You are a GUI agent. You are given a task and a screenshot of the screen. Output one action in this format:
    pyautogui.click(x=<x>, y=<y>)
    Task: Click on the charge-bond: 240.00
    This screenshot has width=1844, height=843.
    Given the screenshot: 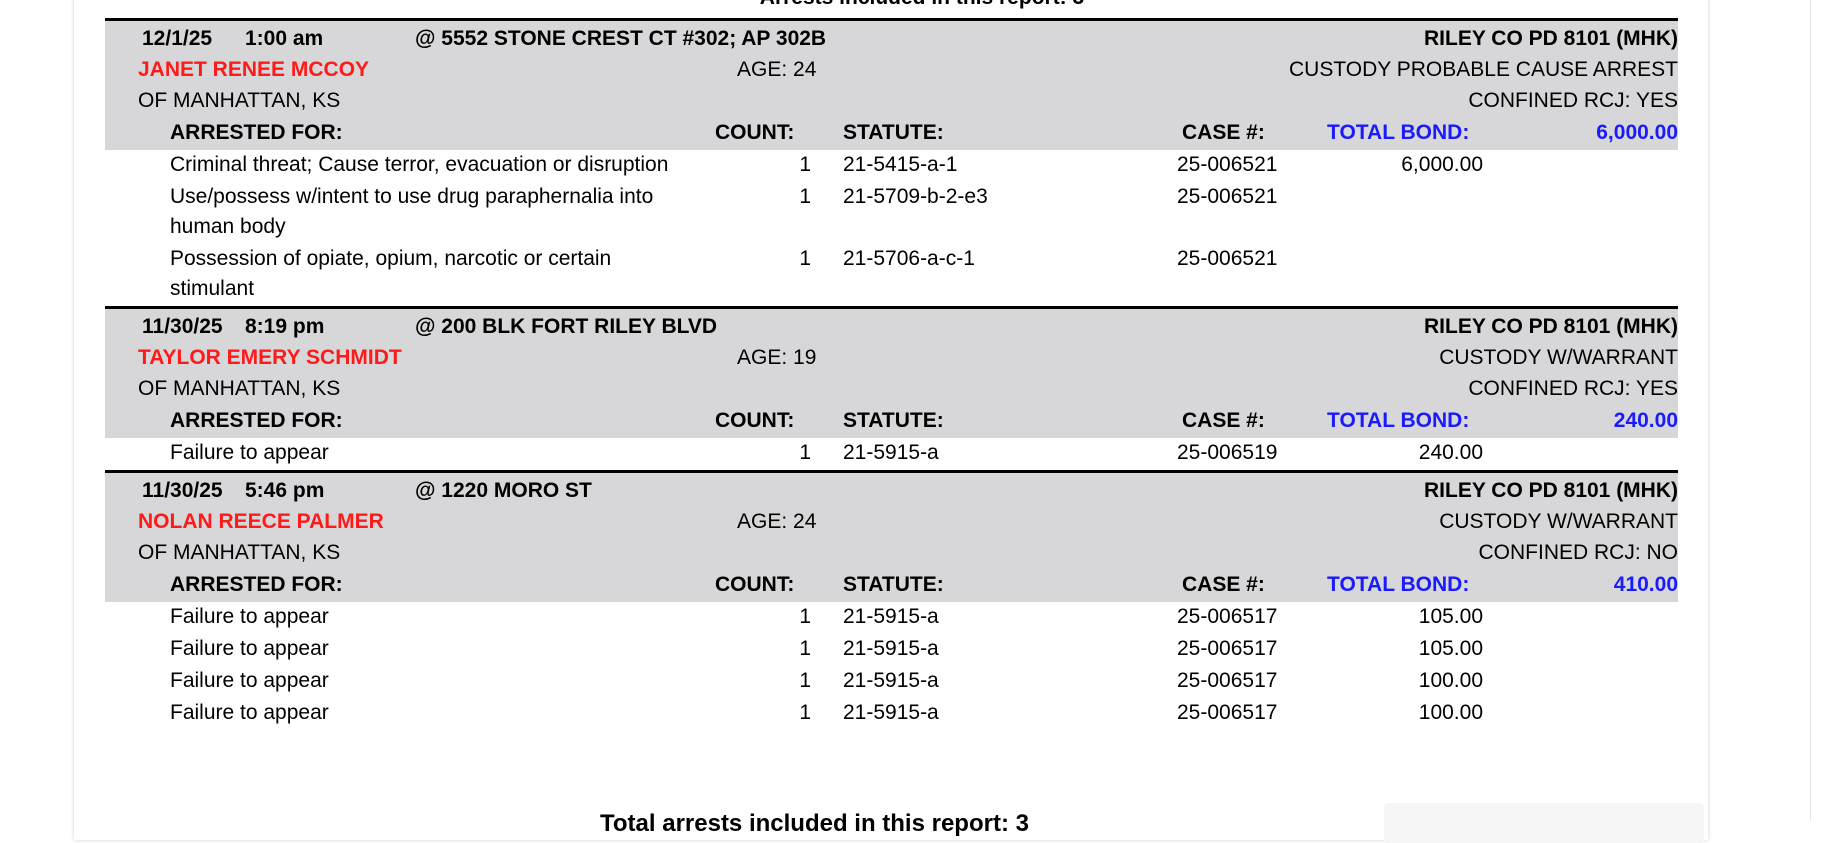 What is the action you would take?
    pyautogui.click(x=1450, y=452)
    